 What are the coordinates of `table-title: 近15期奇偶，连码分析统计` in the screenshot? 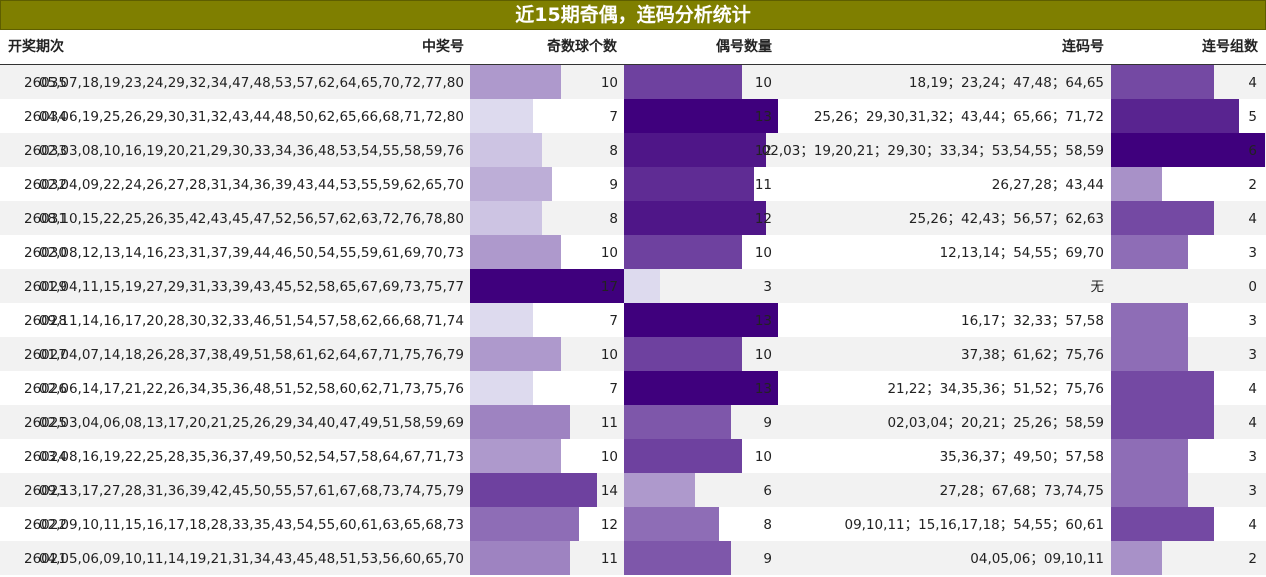 It's located at (633, 15).